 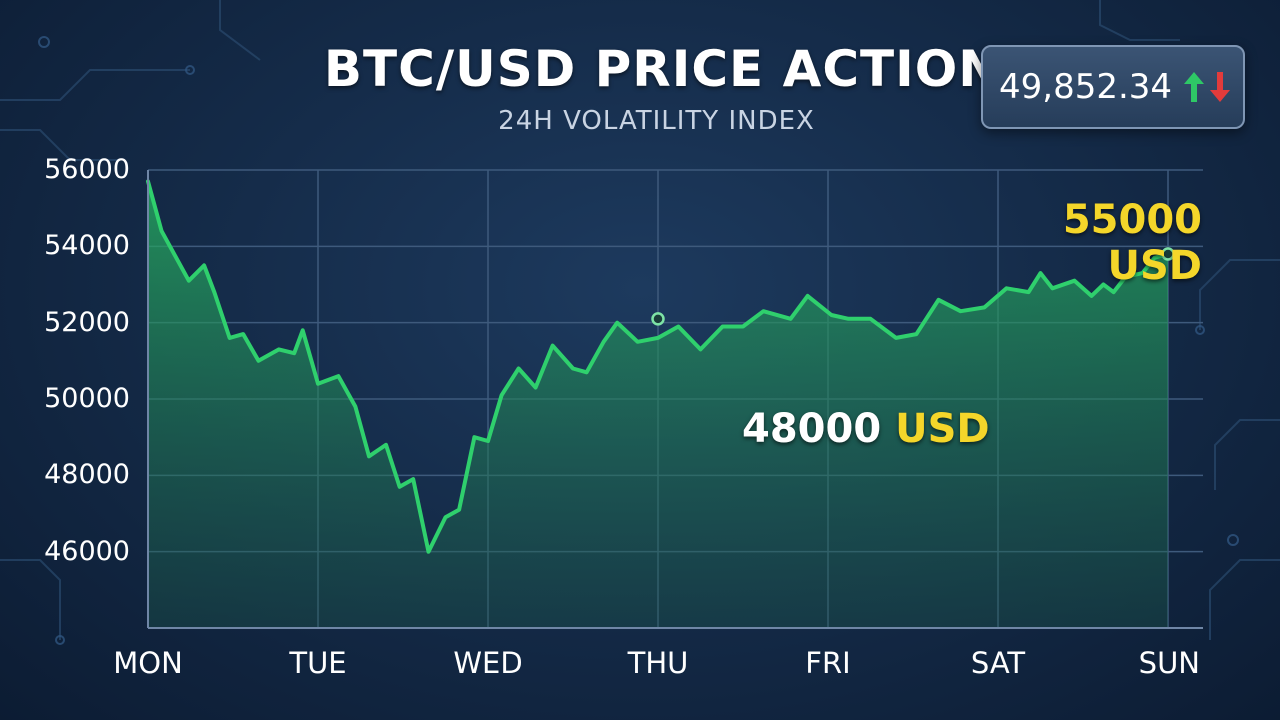 What do you see at coordinates (812, 429) in the screenshot?
I see `annotation-mid-value: 48000` at bounding box center [812, 429].